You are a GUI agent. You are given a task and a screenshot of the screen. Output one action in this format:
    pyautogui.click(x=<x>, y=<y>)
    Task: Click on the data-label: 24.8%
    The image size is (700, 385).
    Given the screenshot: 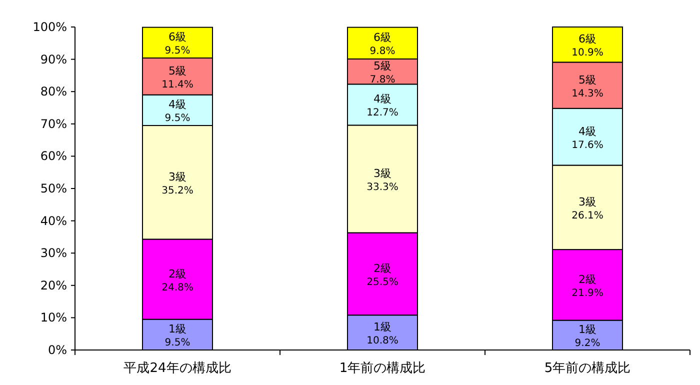 What is the action you would take?
    pyautogui.click(x=178, y=288)
    